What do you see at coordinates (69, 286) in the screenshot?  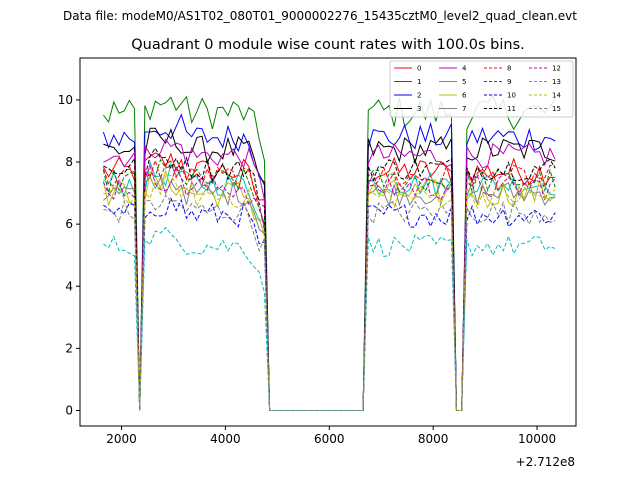 I see `y-tick-label: 4` at bounding box center [69, 286].